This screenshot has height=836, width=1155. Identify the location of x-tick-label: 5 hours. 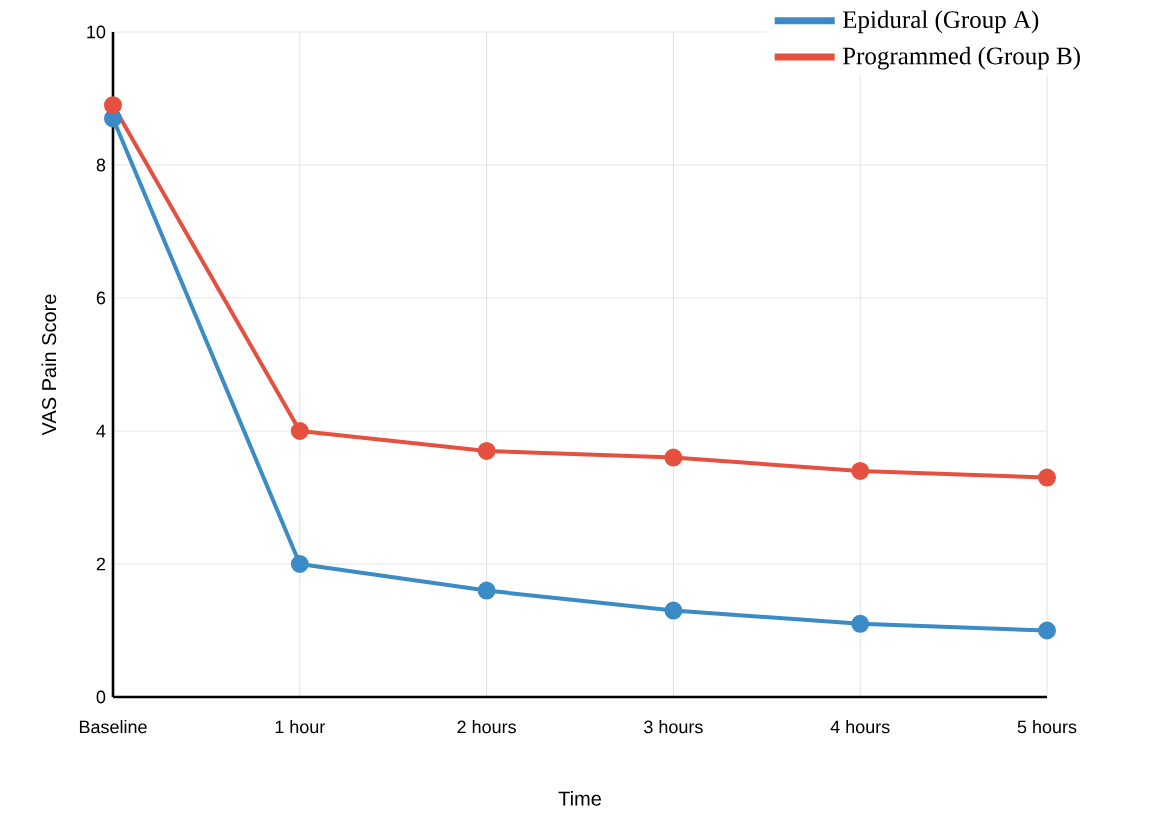
(1047, 727).